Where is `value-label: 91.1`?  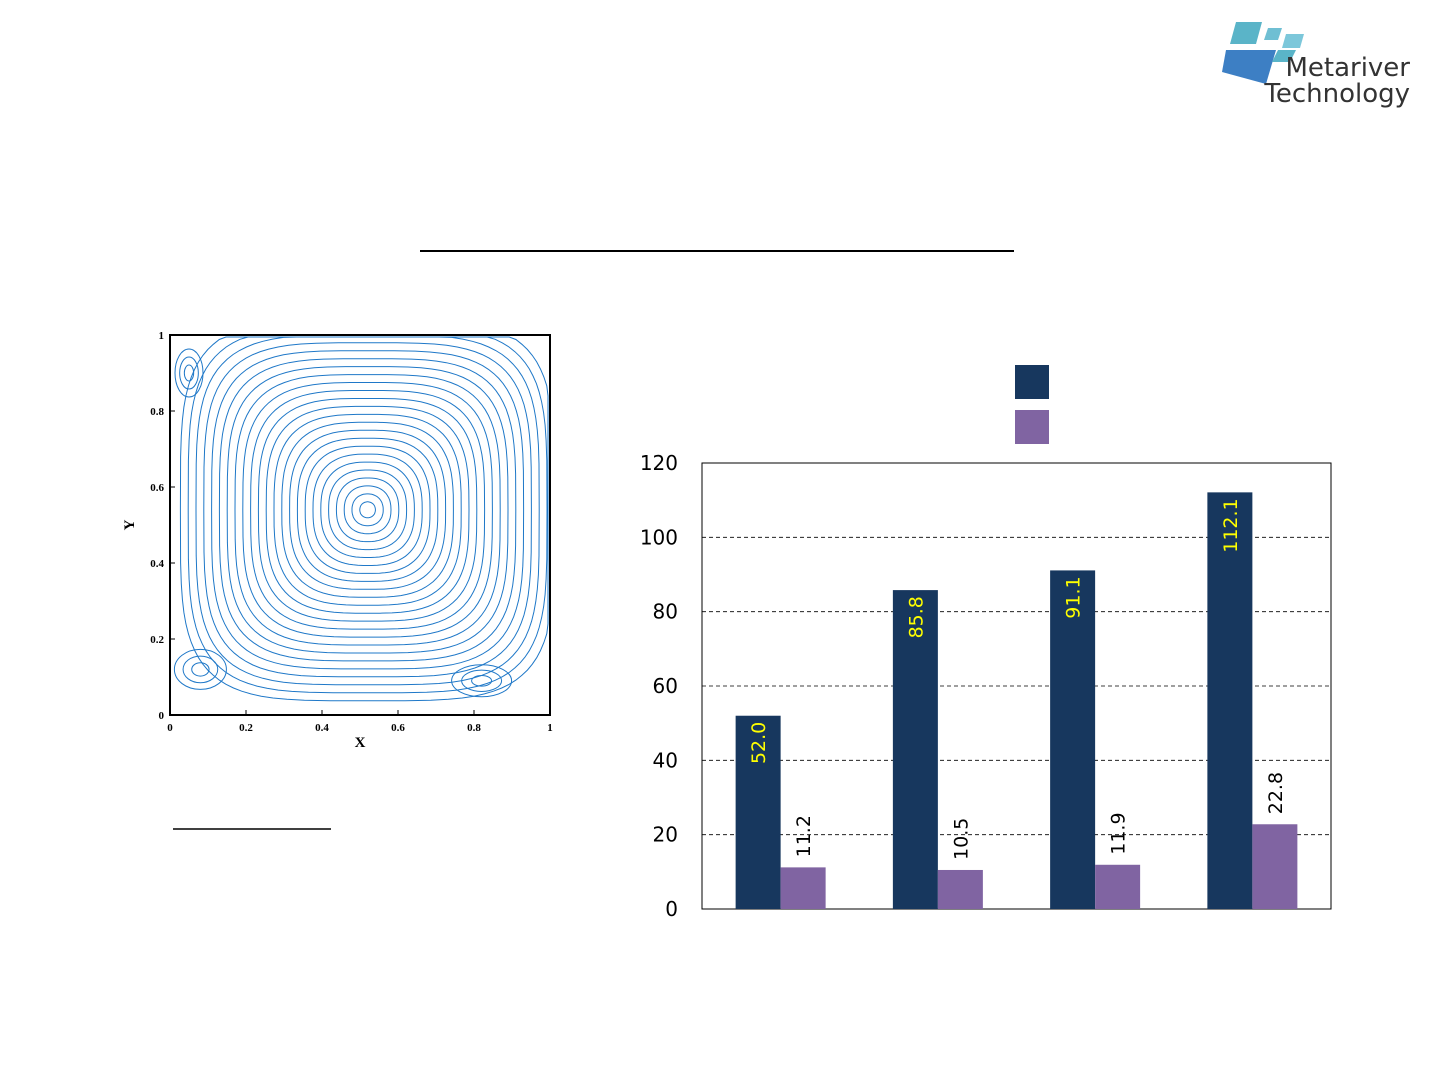
value-label: 91.1 is located at coordinates (1074, 597).